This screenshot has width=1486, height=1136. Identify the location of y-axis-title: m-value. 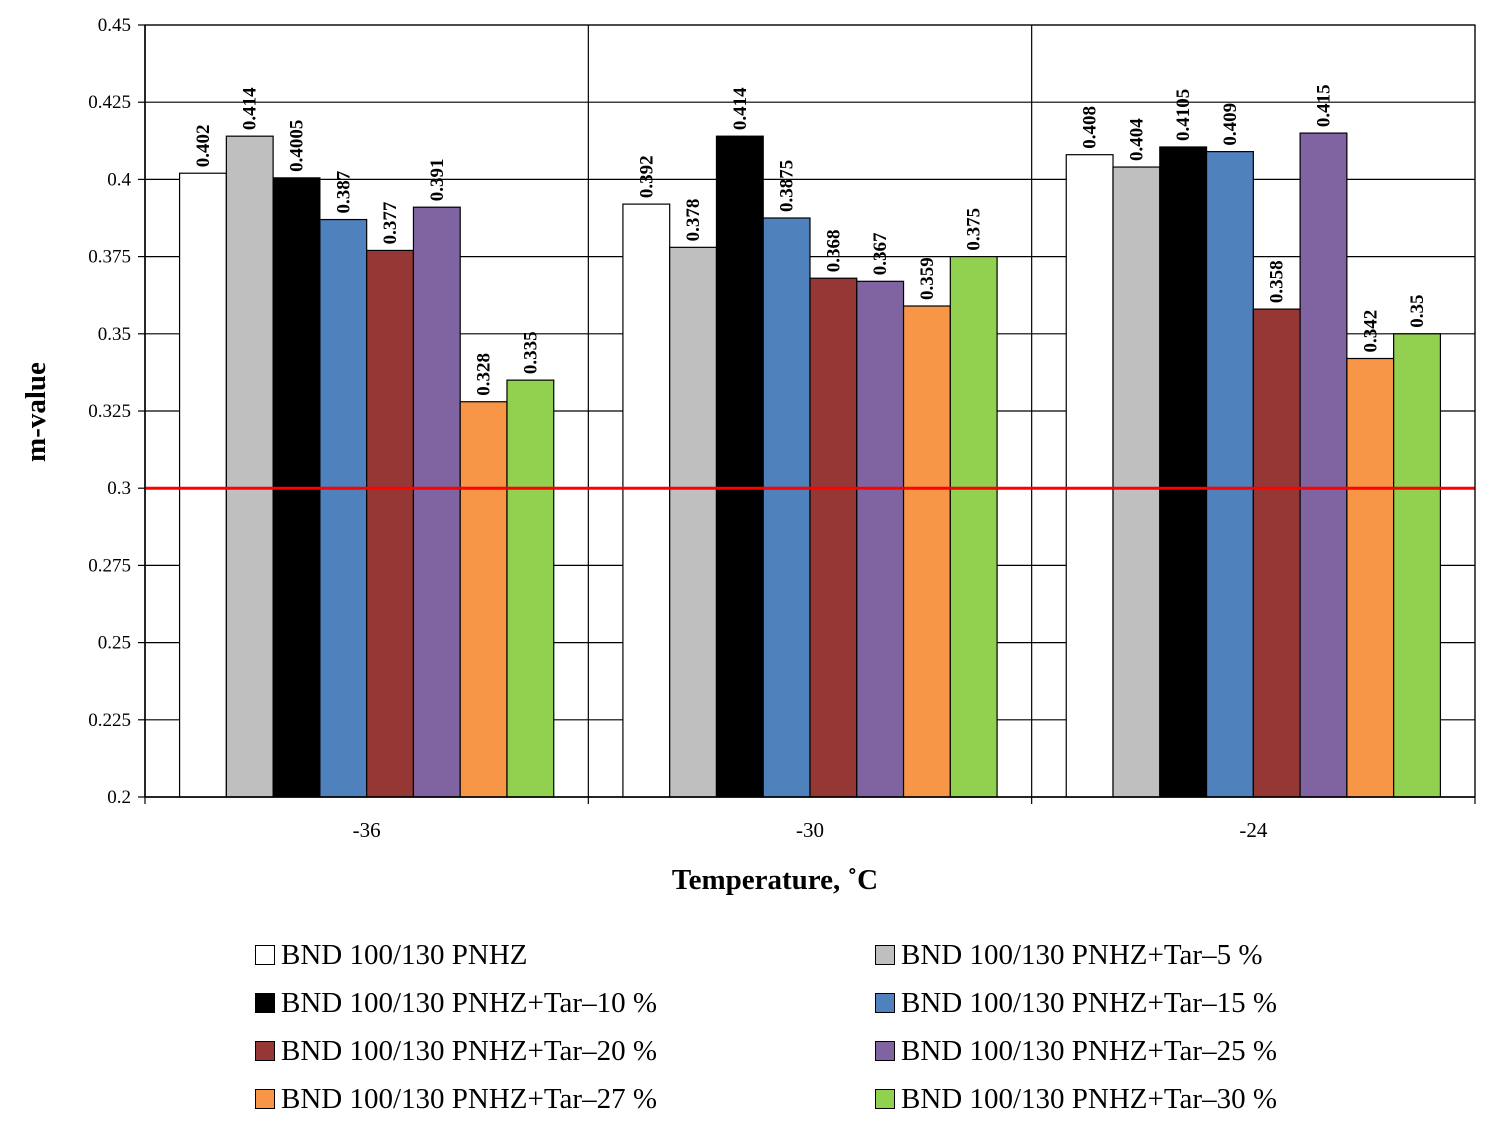
(36, 412).